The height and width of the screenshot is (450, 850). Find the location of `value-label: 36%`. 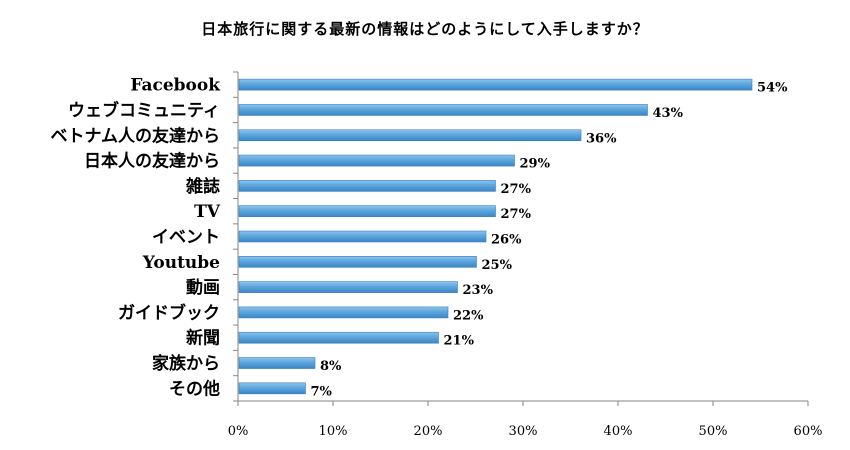

value-label: 36% is located at coordinates (601, 138).